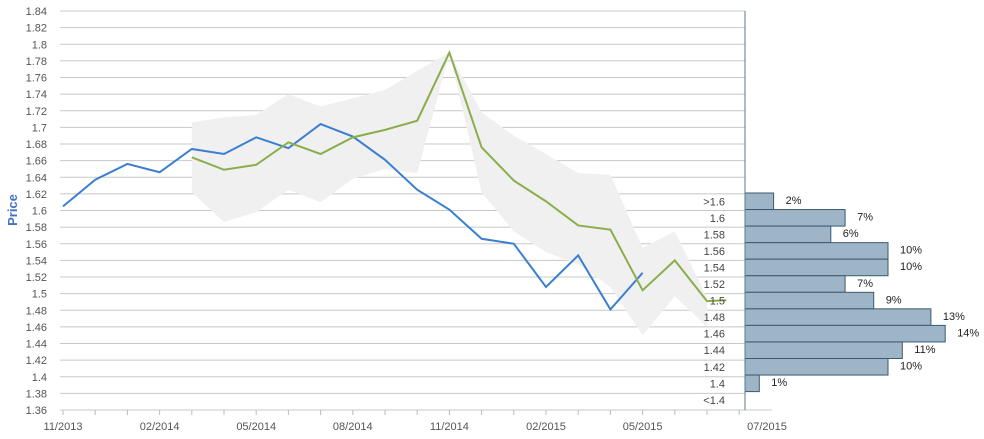 Image resolution: width=984 pixels, height=439 pixels. Describe the element at coordinates (39, 45) in the screenshot. I see `y-tick-label: 1.8` at that location.